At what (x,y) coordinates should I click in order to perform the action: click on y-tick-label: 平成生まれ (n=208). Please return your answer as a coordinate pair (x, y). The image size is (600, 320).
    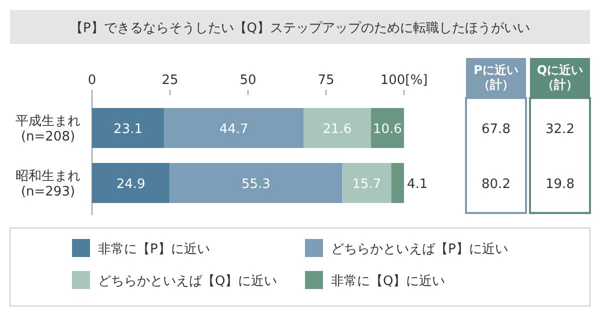
    Looking at the image, I should click on (48, 129).